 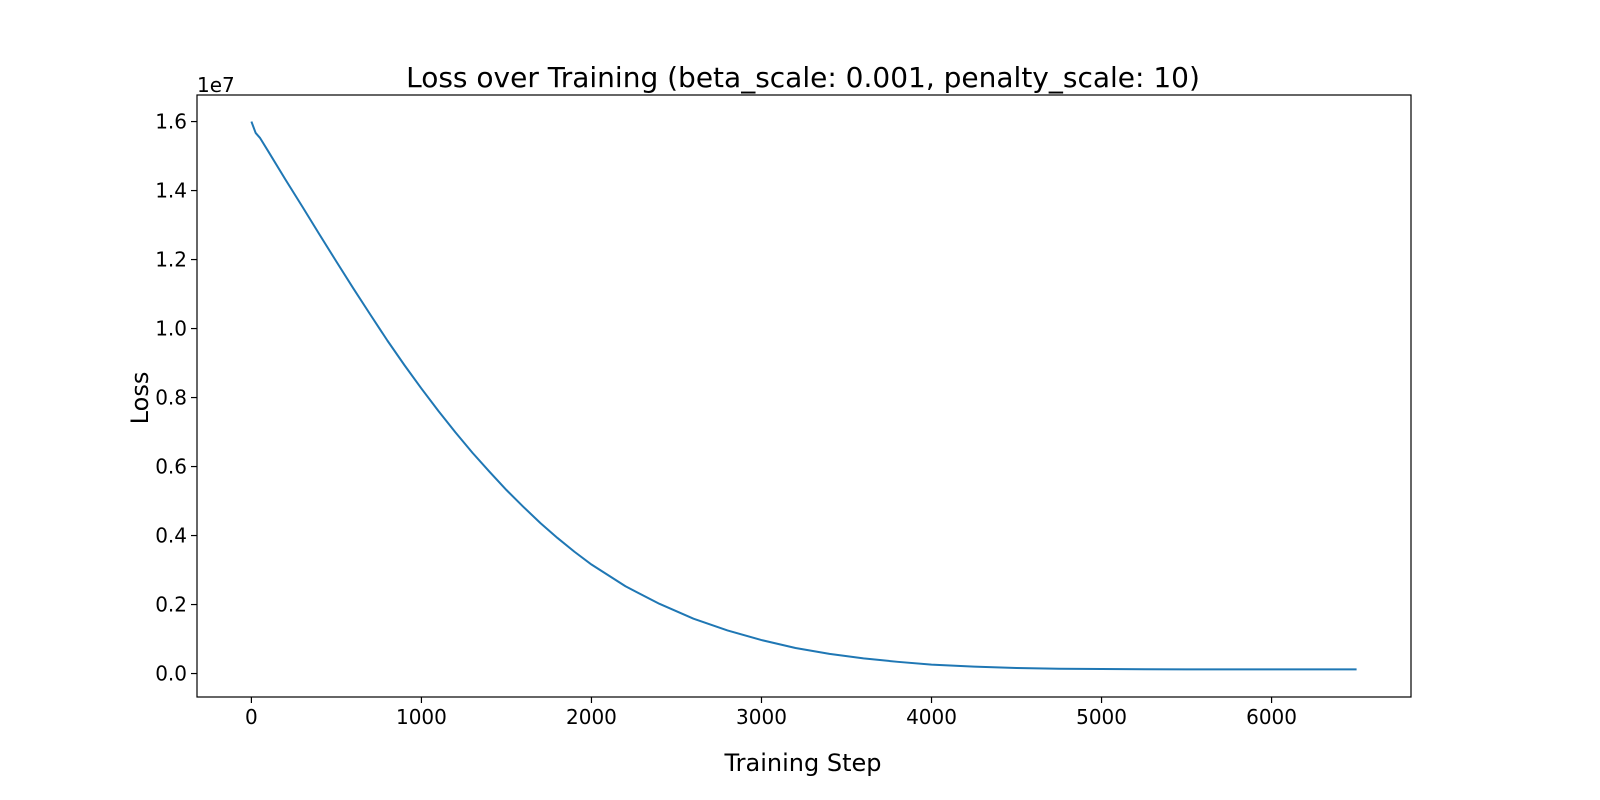 I want to click on x-axis-label: Training Step, so click(x=803, y=763).